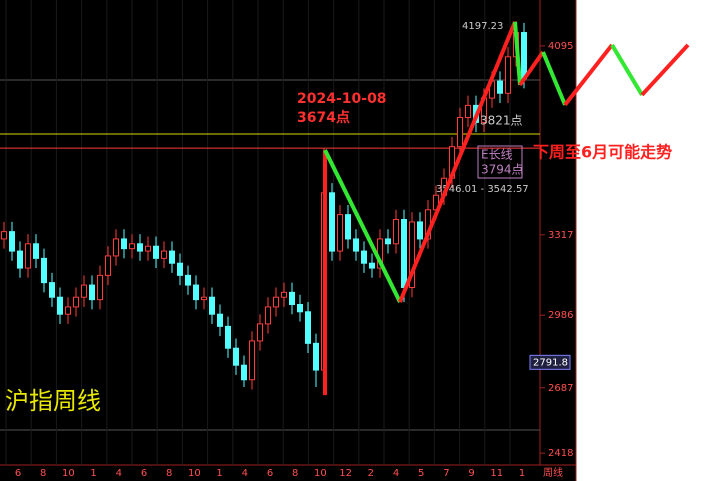  What do you see at coordinates (560, 235) in the screenshot?
I see `y-tick-label: 3317` at bounding box center [560, 235].